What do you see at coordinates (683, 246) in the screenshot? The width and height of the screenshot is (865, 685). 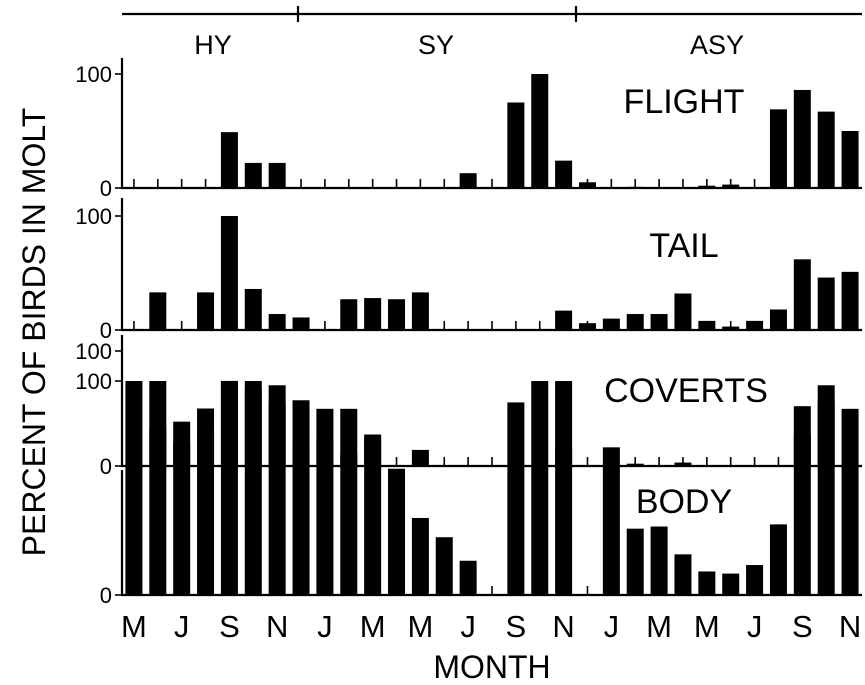 I see `panel-title-tail: TAIL` at bounding box center [683, 246].